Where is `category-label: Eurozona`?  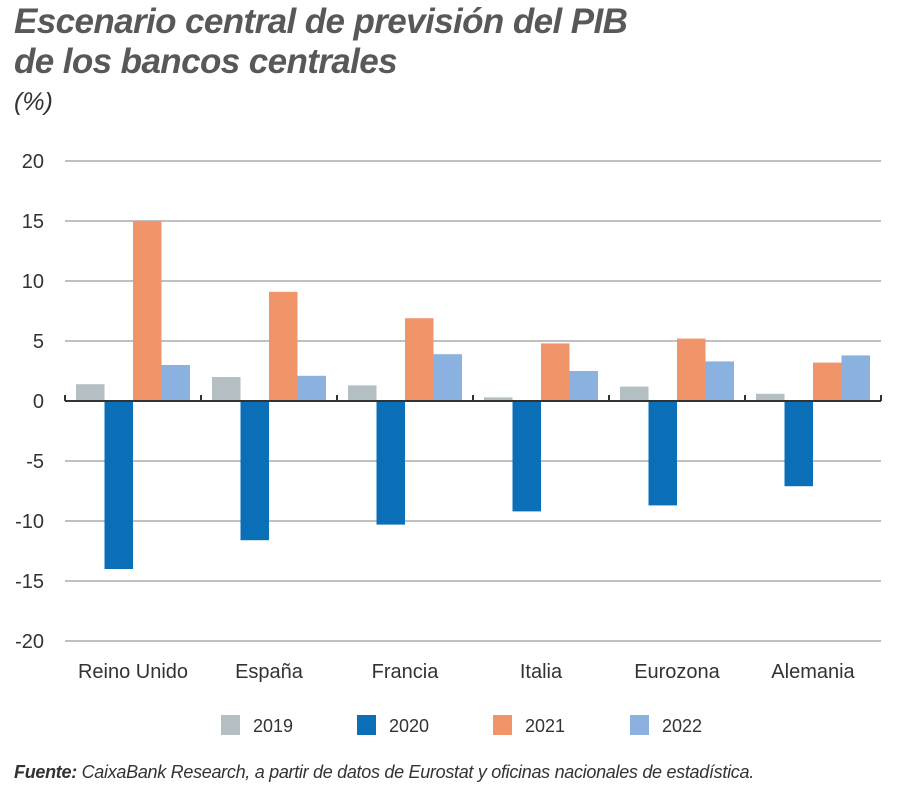
category-label: Eurozona is located at coordinates (677, 672).